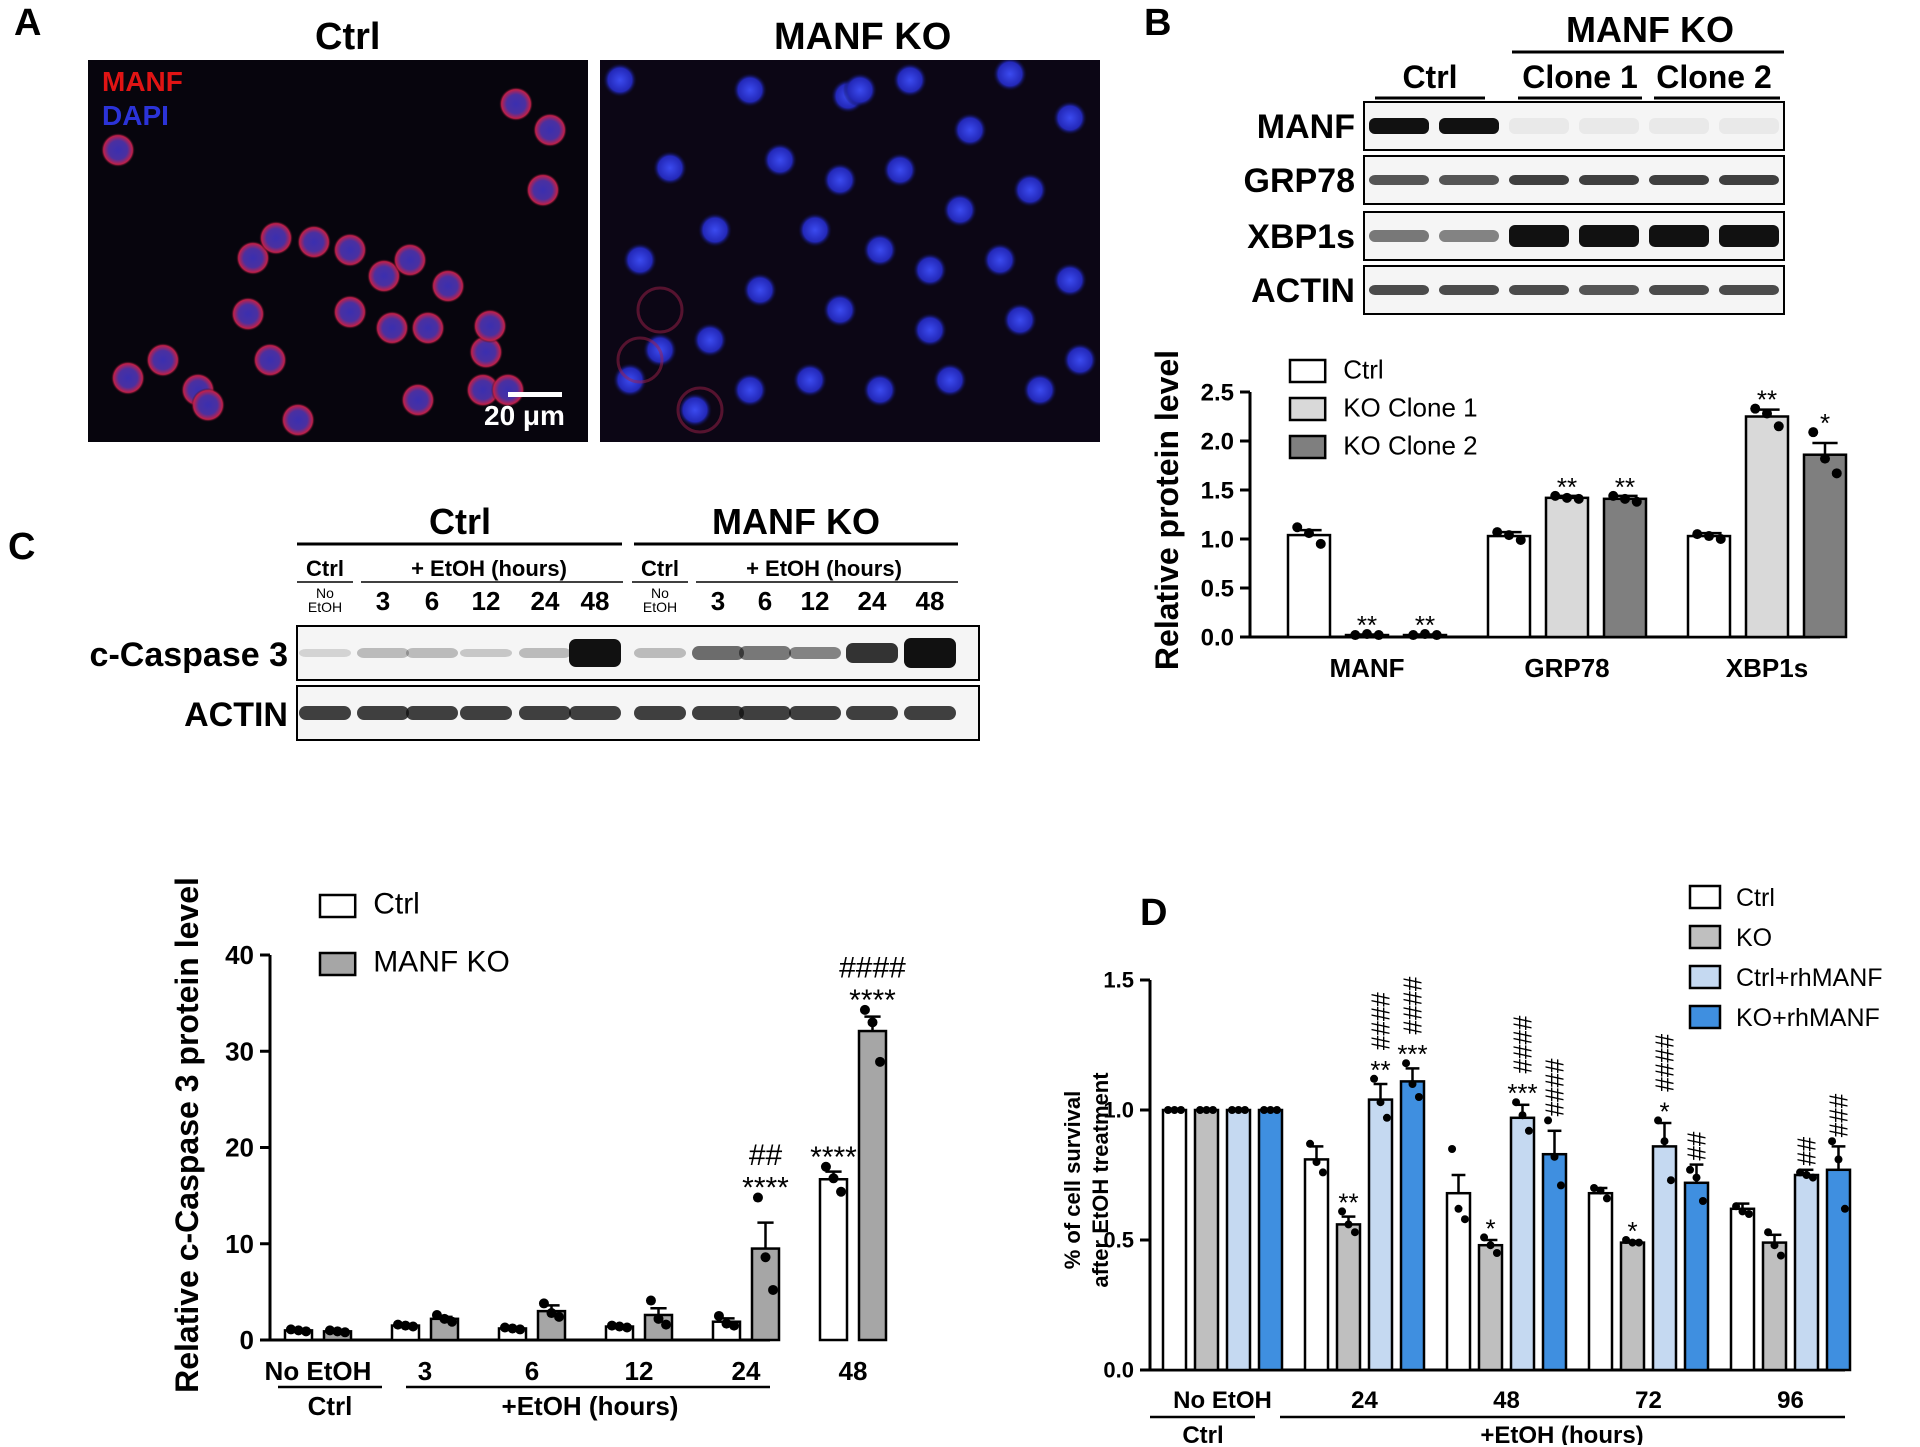  I want to click on lane-time-label: 6, so click(432, 601).